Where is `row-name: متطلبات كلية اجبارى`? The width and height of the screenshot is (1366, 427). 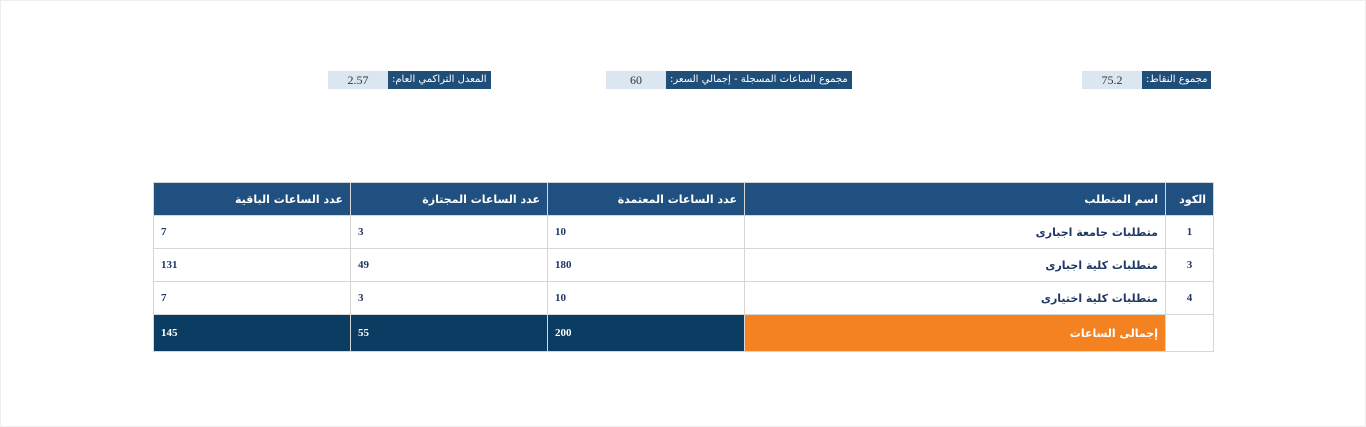 row-name: متطلبات كلية اجبارى is located at coordinates (955, 265).